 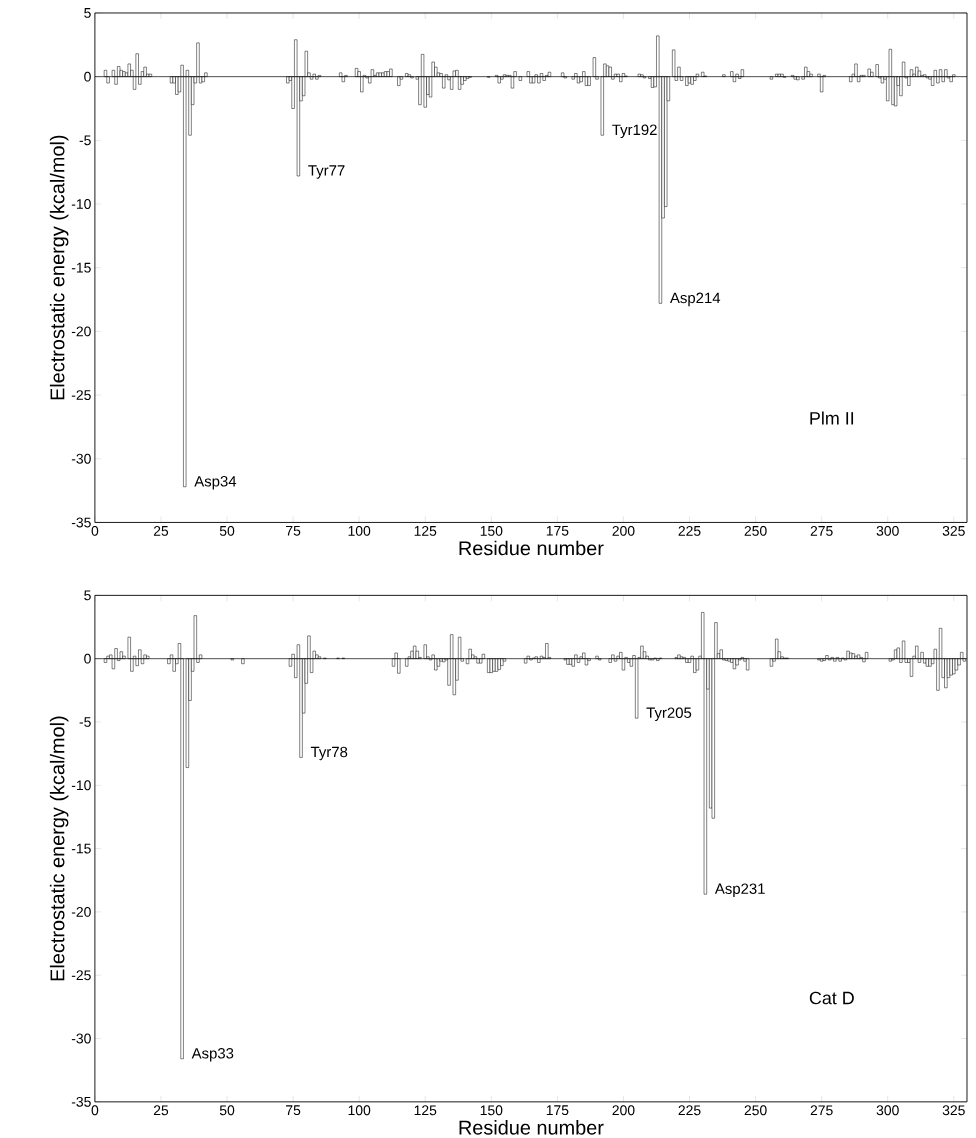 I want to click on annotation: Asp231, so click(x=739, y=890).